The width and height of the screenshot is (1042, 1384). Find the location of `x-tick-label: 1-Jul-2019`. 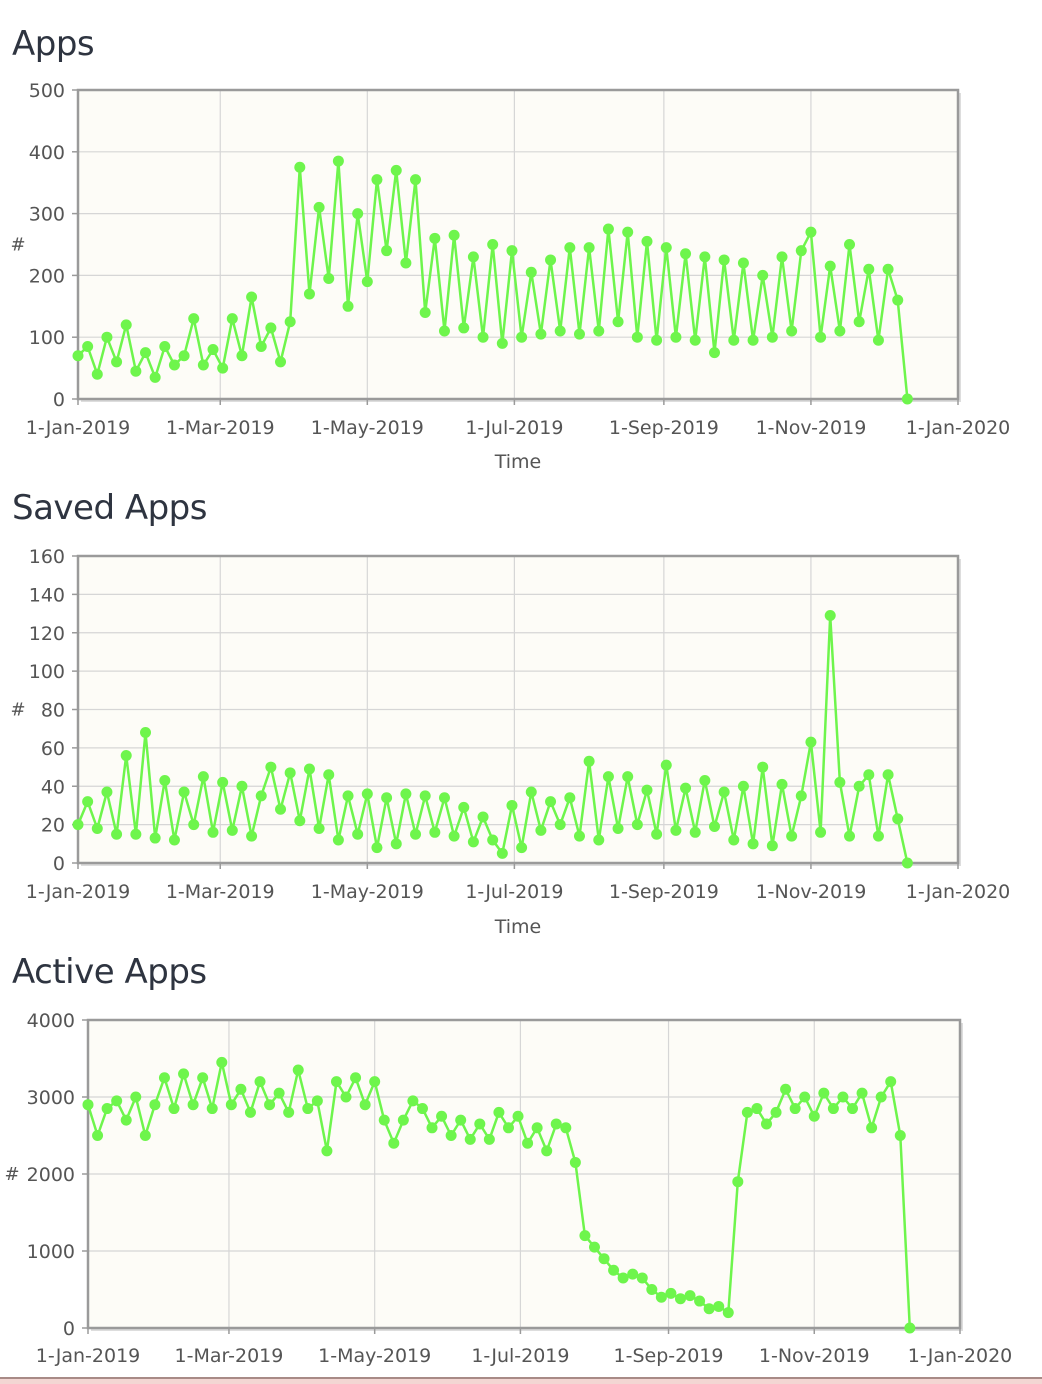

x-tick-label: 1-Jul-2019 is located at coordinates (520, 1356).